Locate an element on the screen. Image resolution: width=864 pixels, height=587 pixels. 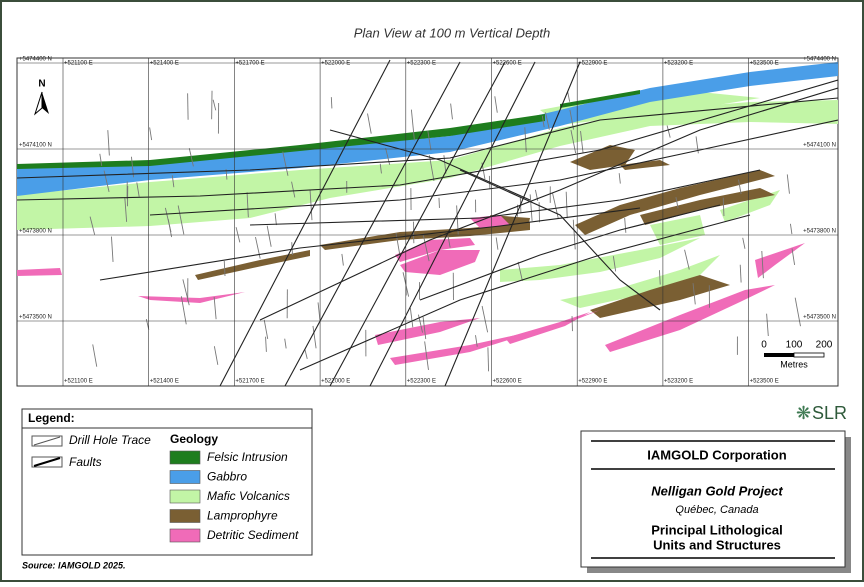
drill-hole is located at coordinates (331, 102).